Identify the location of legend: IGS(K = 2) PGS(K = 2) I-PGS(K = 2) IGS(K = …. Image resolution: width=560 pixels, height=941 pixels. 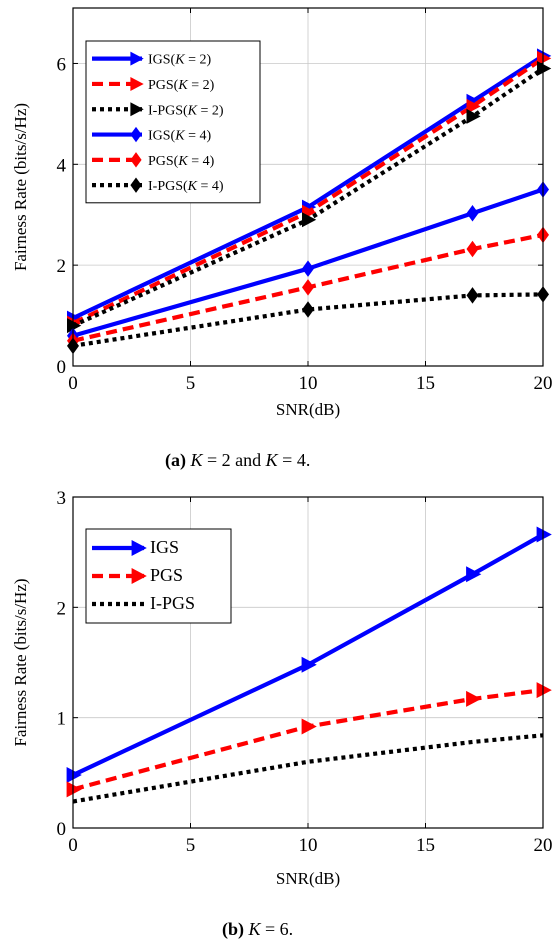
(173, 122).